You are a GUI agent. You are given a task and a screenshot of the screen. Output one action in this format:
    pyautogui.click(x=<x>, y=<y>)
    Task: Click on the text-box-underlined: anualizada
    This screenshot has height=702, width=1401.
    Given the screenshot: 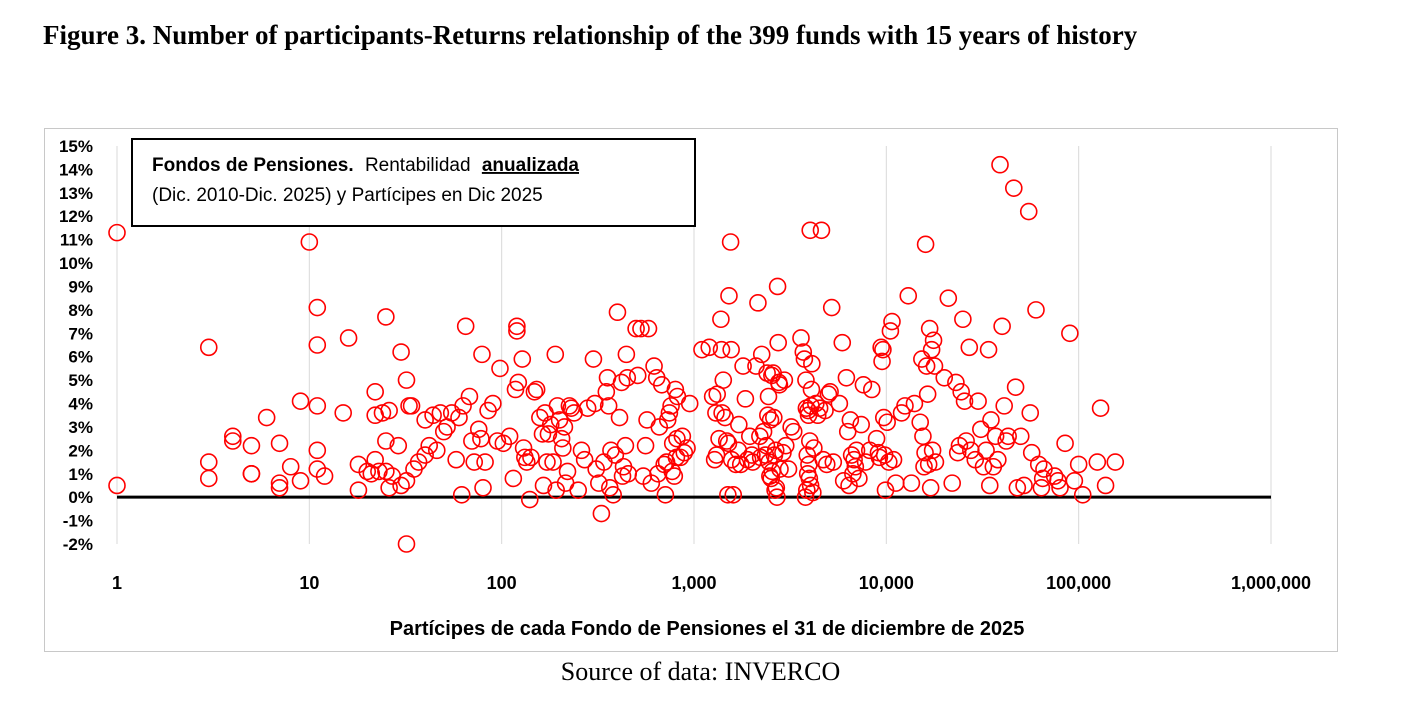 What is the action you would take?
    pyautogui.click(x=531, y=165)
    